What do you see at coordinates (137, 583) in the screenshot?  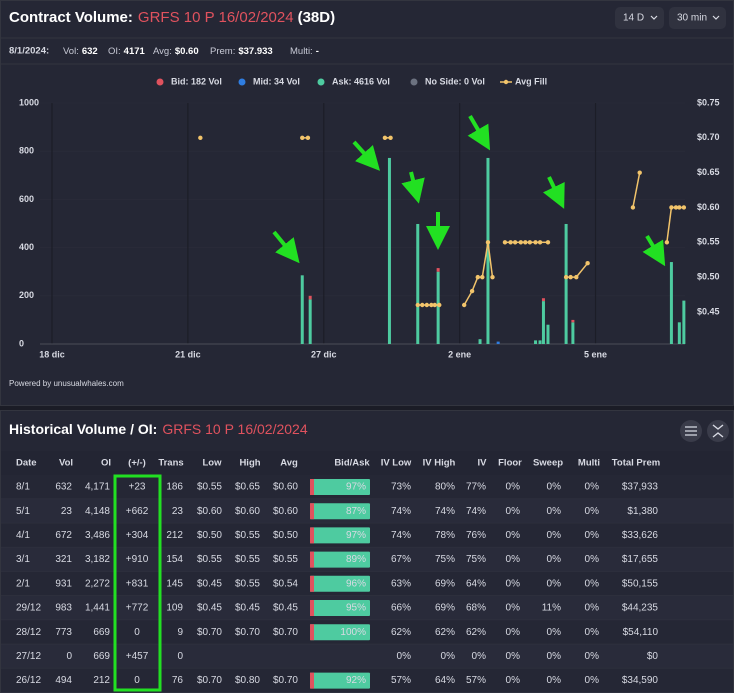 I see `highlight-box` at bounding box center [137, 583].